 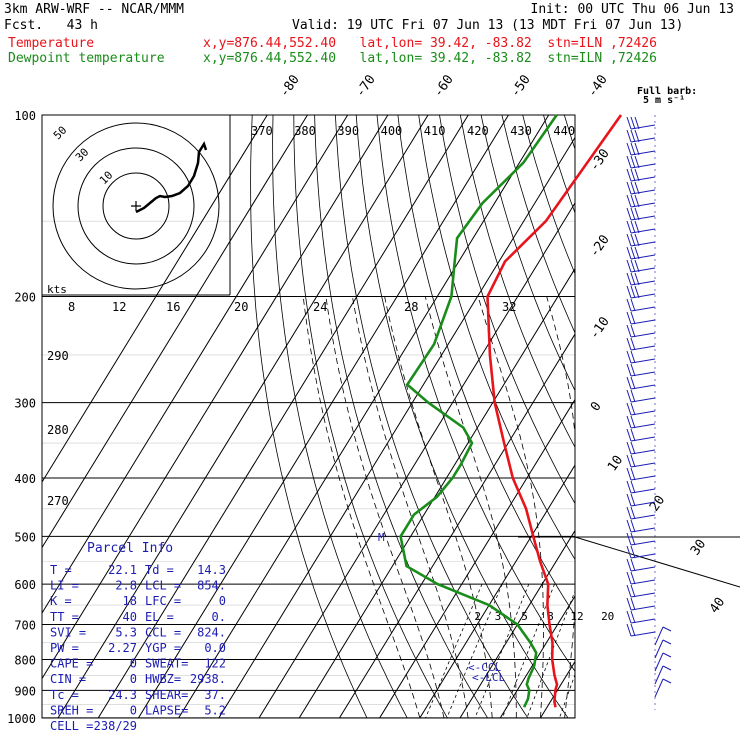 I want to click on parcel-info-value: SHEAR=, so click(x=166, y=695).